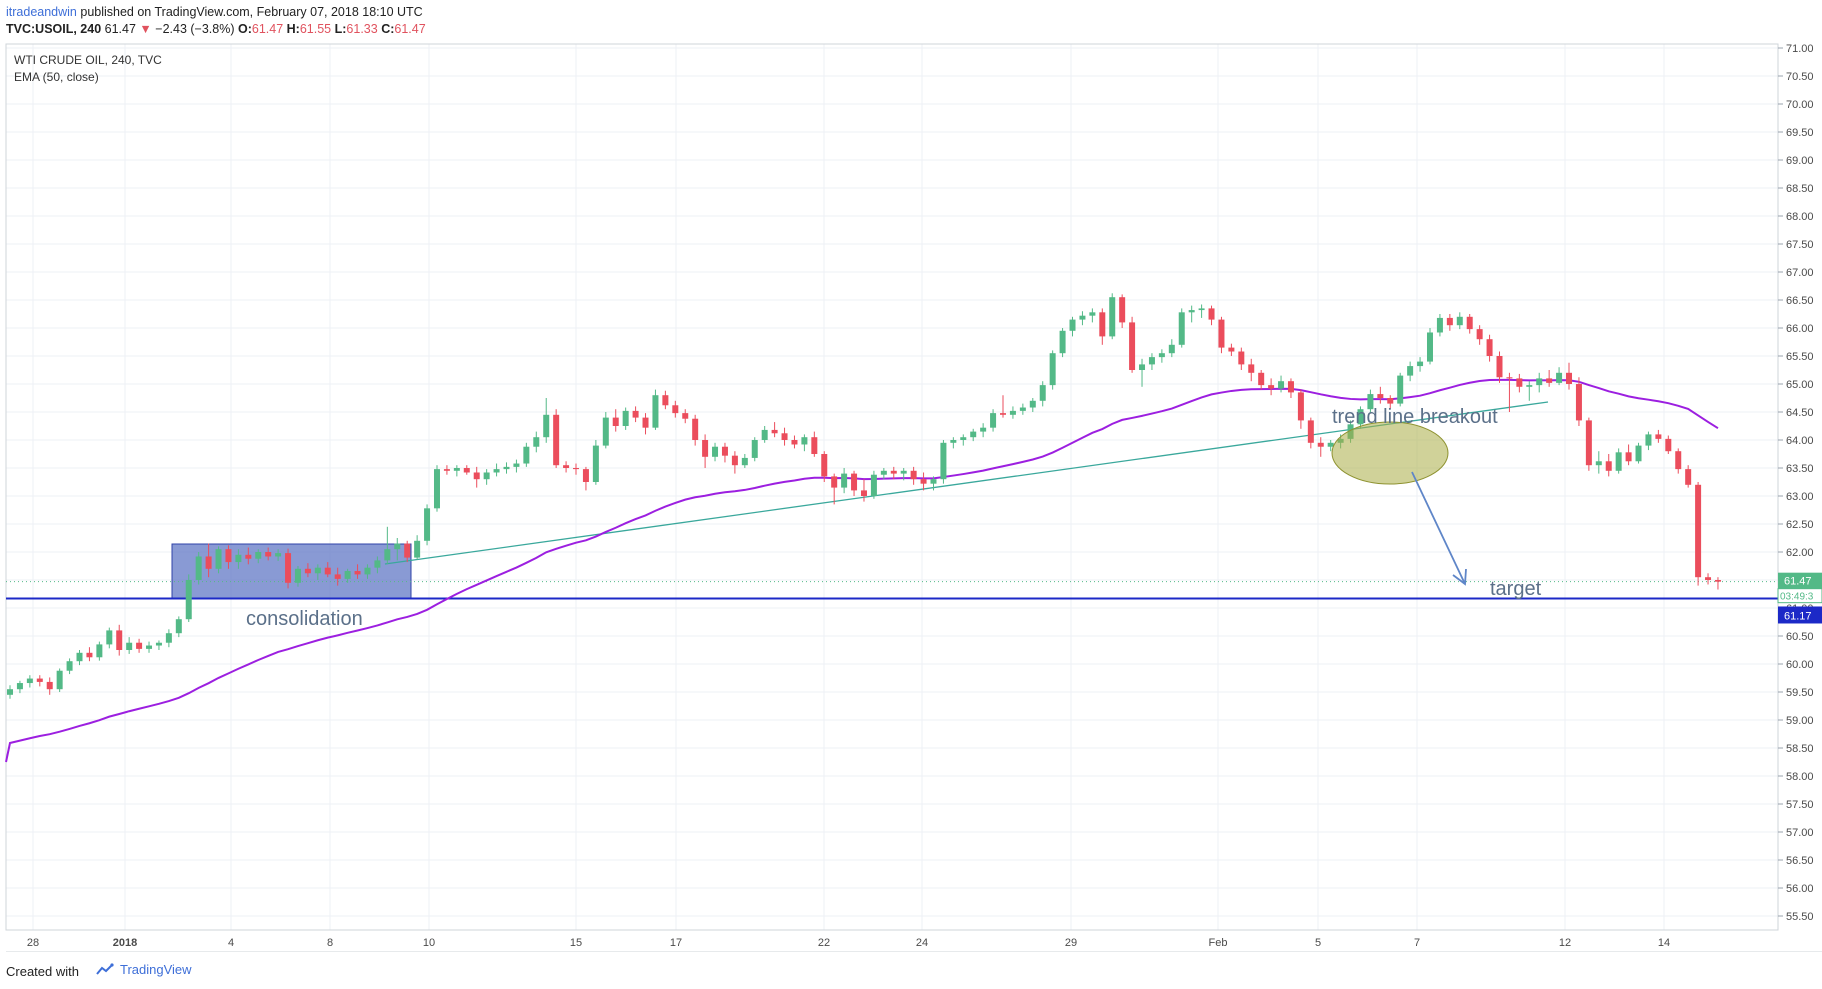  Describe the element at coordinates (54, 29) in the screenshot. I see `symbol-label: TVC:USOIL, 240` at that location.